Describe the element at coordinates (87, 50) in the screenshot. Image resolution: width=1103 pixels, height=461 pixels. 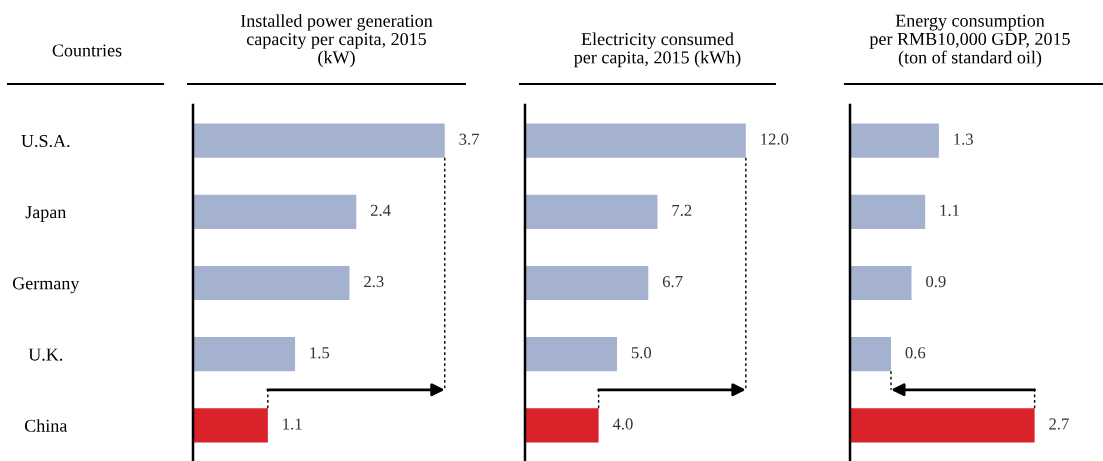
I see `y-axis-title: Countries` at that location.